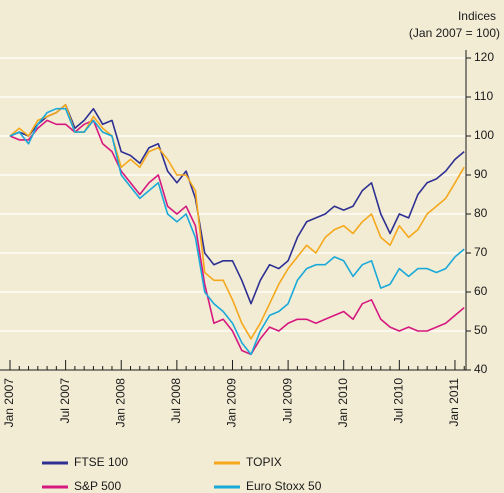 The width and height of the screenshot is (504, 493). Describe the element at coordinates (120, 403) in the screenshot. I see `x-tick-label: Jan 2008` at that location.